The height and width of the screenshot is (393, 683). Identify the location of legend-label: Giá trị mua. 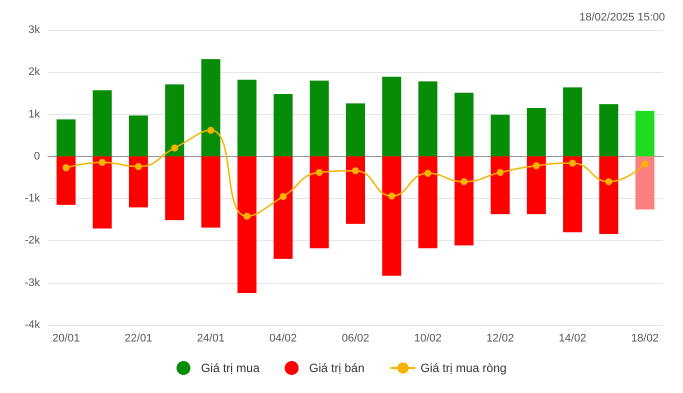
(230, 368).